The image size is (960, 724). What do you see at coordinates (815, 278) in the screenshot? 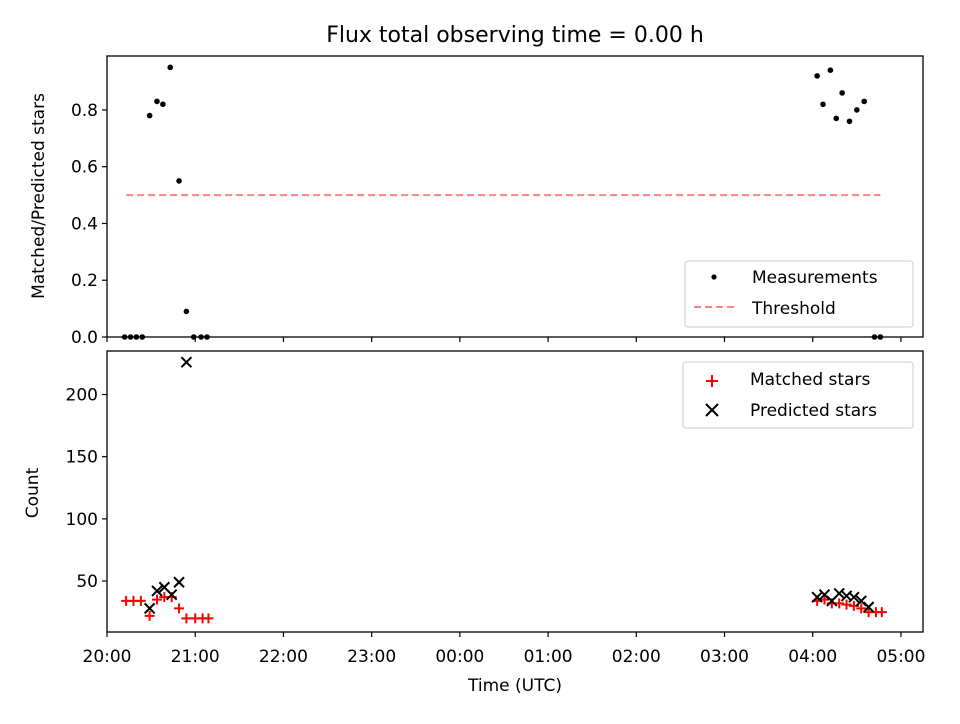
I see `legend-measurements-label: Measurements` at bounding box center [815, 278].